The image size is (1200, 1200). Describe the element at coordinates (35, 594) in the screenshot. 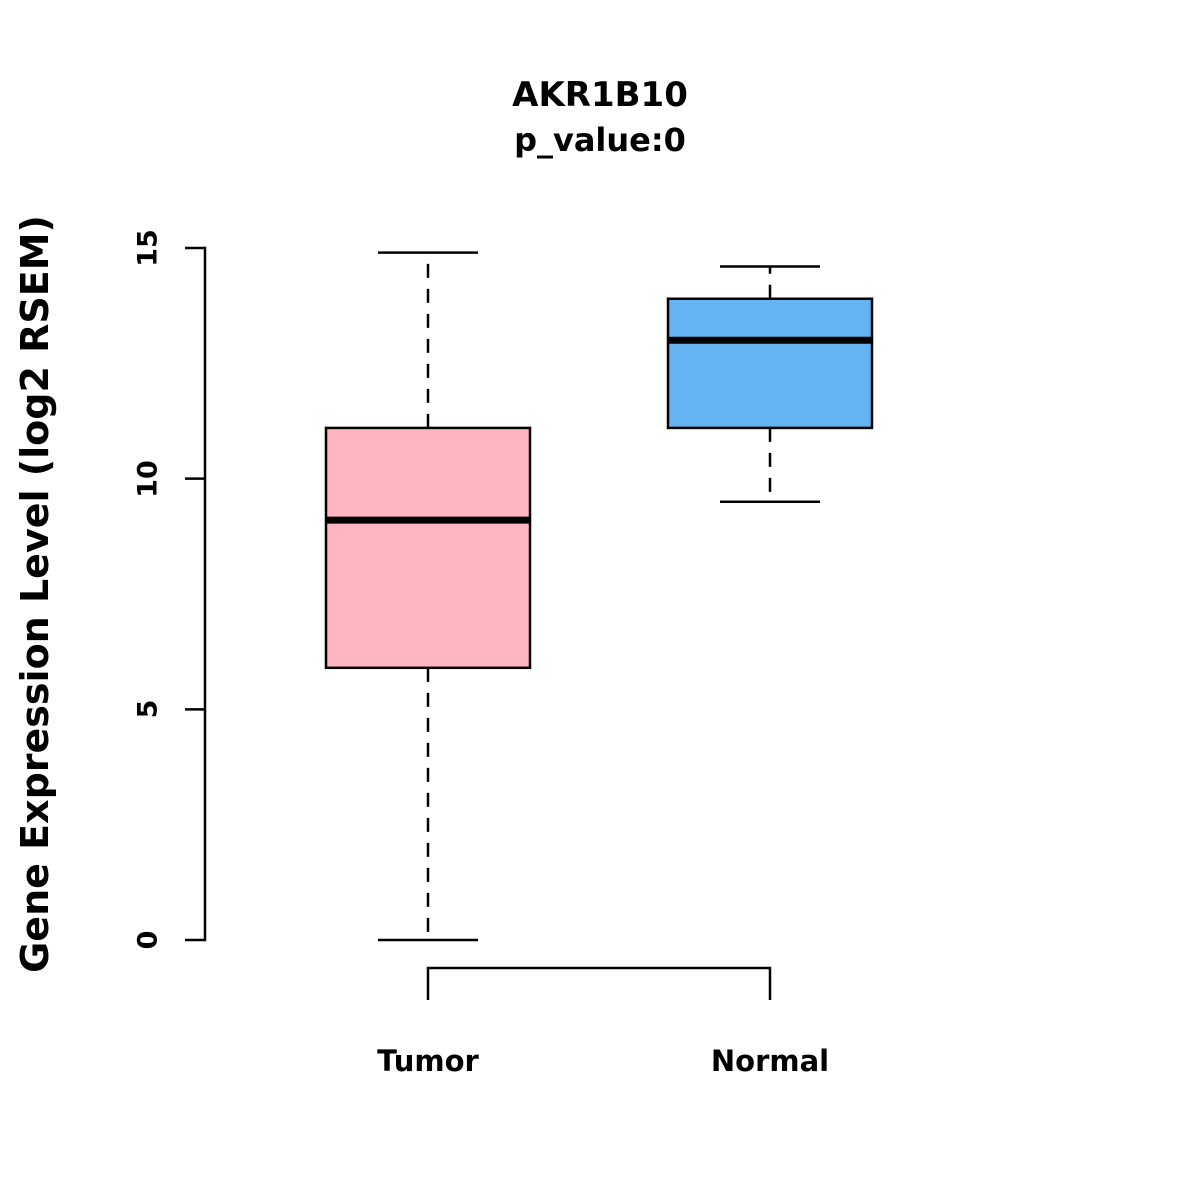

I see `y-axis-title: Gene Expression Level (log2 RSEM)` at that location.